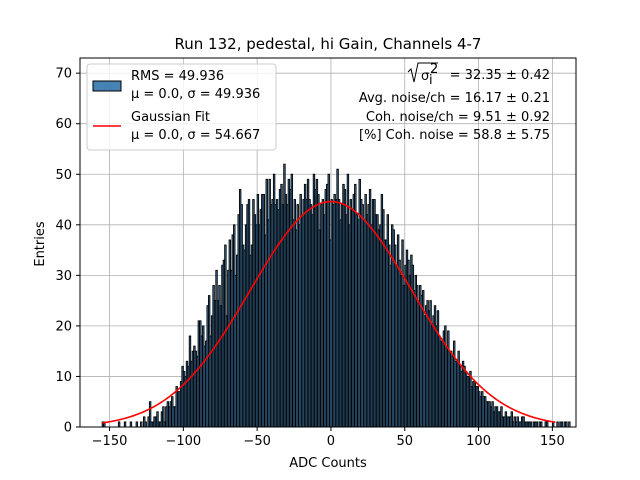 The image size is (640, 480). What do you see at coordinates (256, 441) in the screenshot?
I see `x-tick-label: −50` at bounding box center [256, 441].